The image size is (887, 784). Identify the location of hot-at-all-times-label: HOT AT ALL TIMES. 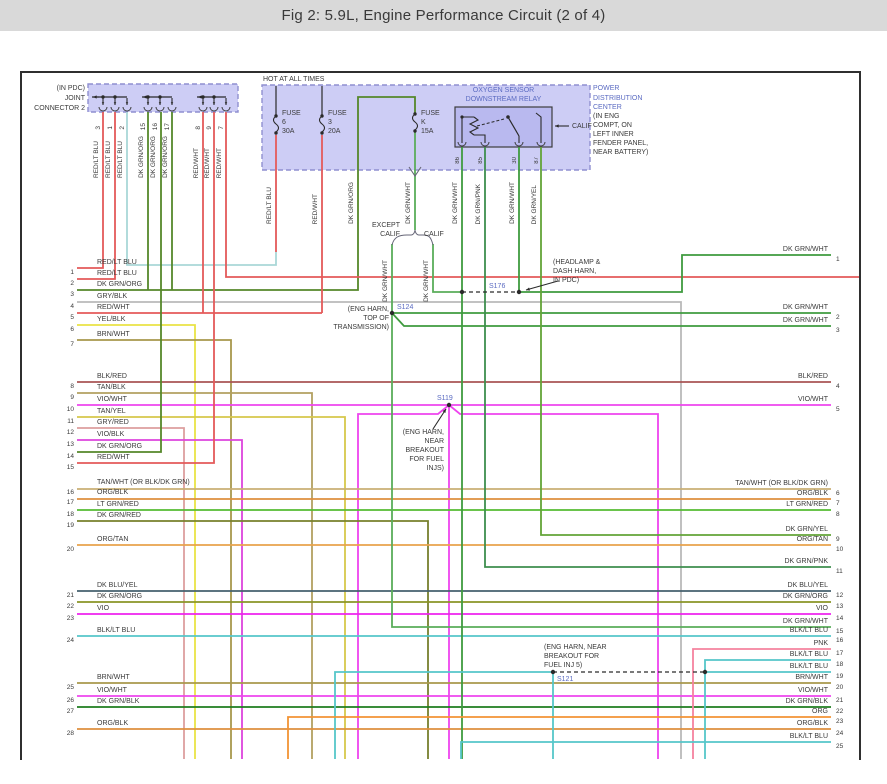
(294, 79).